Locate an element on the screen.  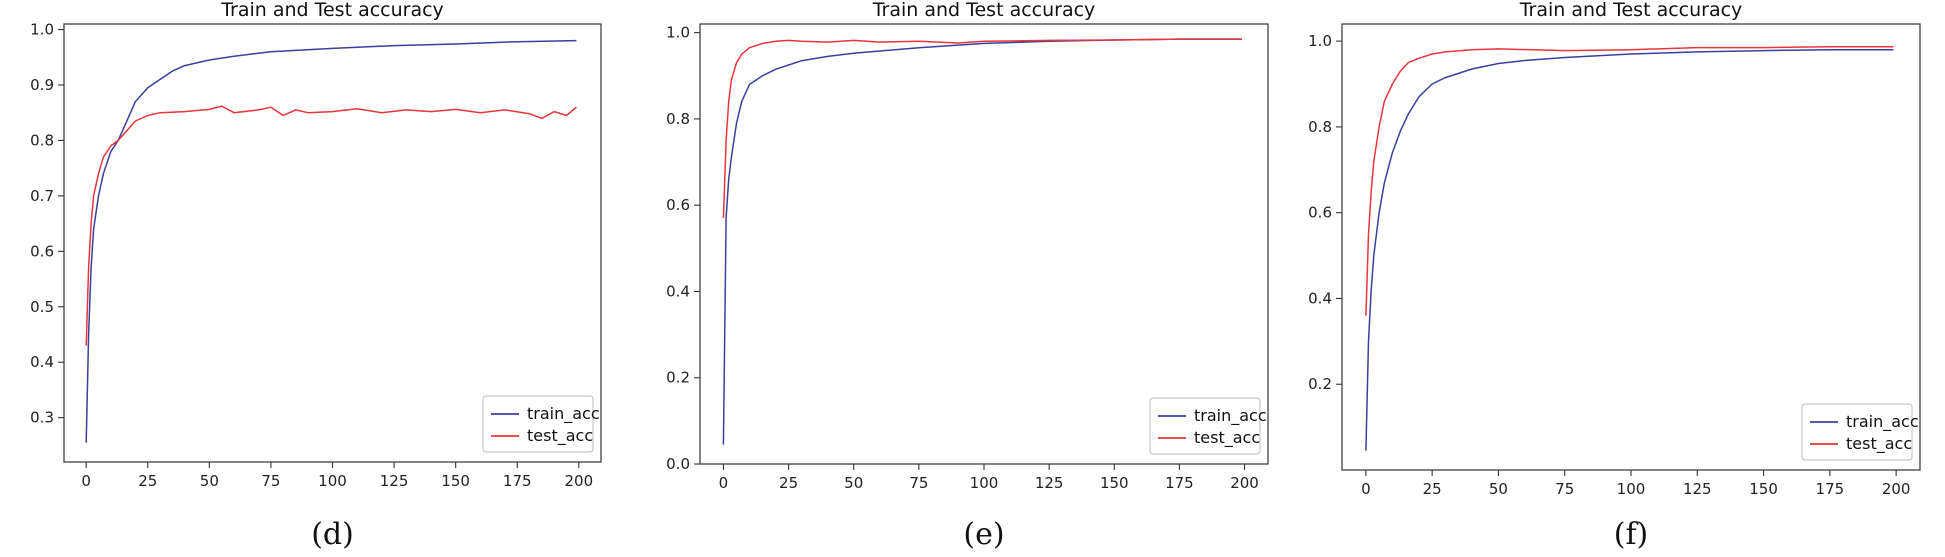
y-tick-label: 0.9 is located at coordinates (42, 85).